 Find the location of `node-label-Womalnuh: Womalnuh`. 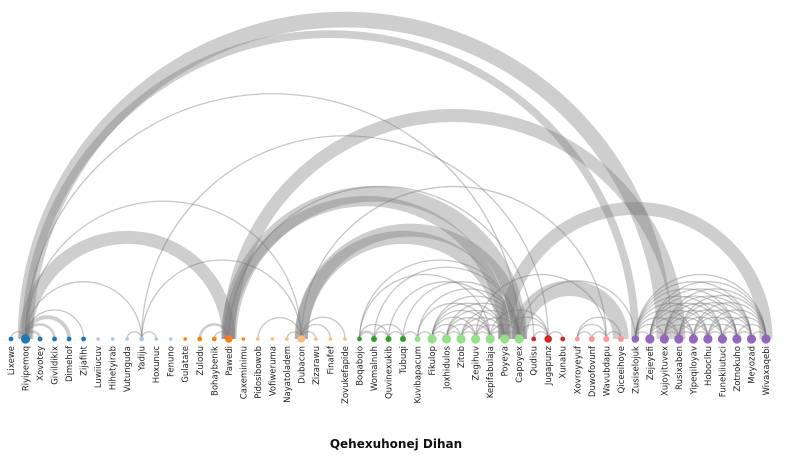

node-label-Womalnuh: Womalnuh is located at coordinates (375, 368).